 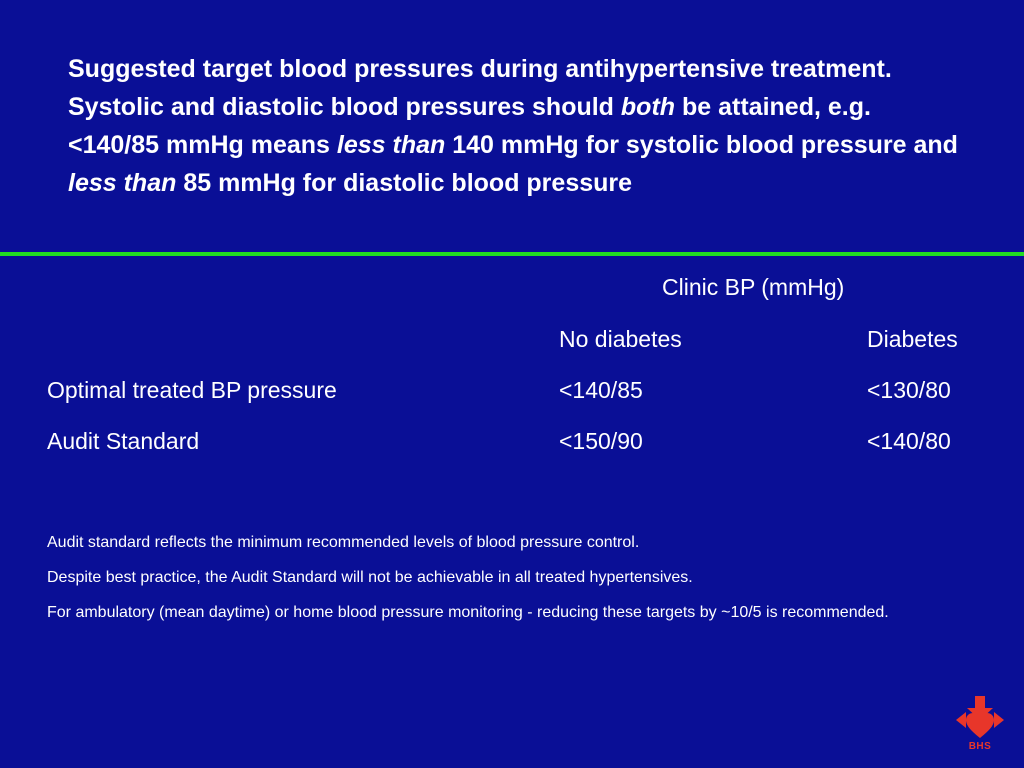 I want to click on bhs-logo: BHS, so click(x=980, y=725).